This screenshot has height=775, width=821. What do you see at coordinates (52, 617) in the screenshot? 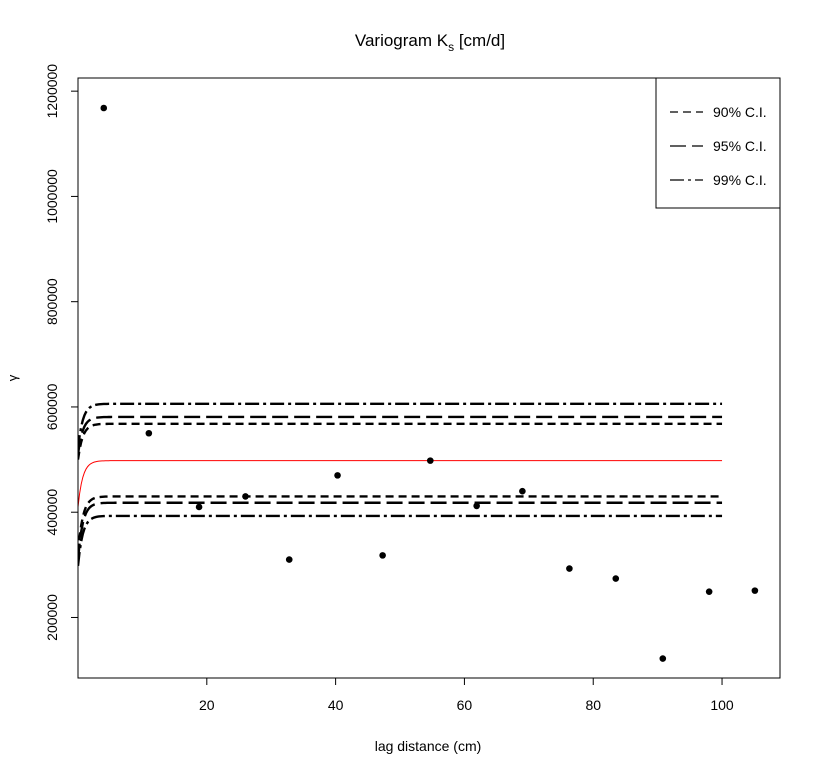
I see `y-tick-label: 200000` at bounding box center [52, 617].